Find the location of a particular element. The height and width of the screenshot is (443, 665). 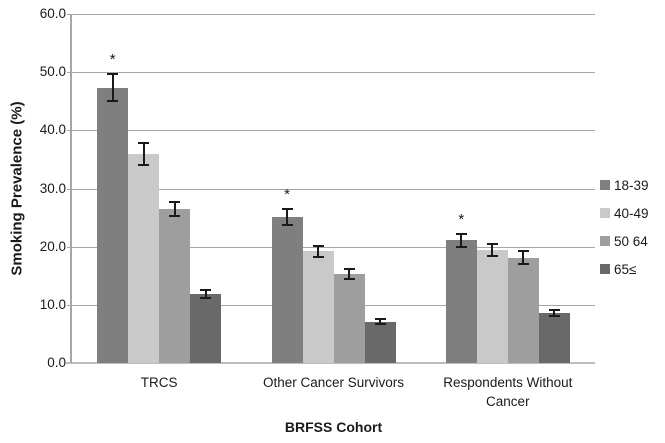

legend-label: 65≤ is located at coordinates (625, 269).